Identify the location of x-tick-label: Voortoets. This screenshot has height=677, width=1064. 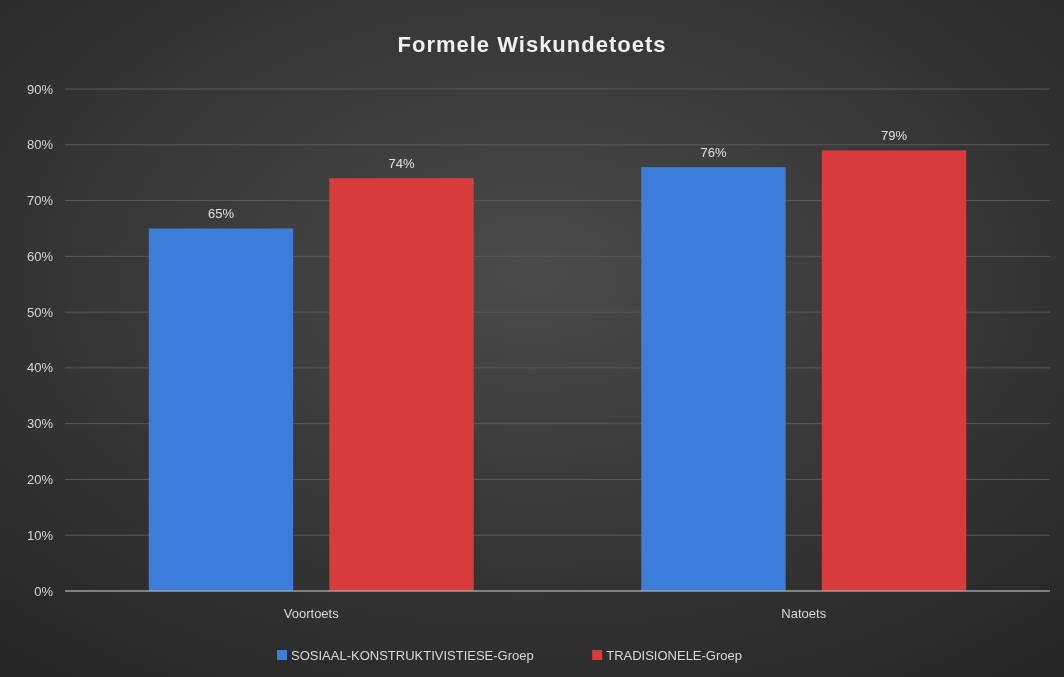
(311, 613).